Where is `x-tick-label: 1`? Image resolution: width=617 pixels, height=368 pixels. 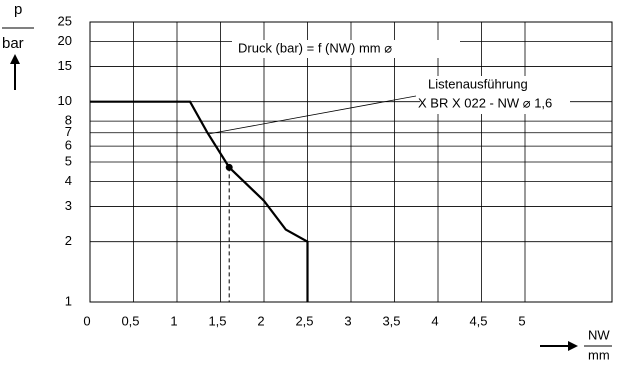 x-tick-label: 1 is located at coordinates (173, 320).